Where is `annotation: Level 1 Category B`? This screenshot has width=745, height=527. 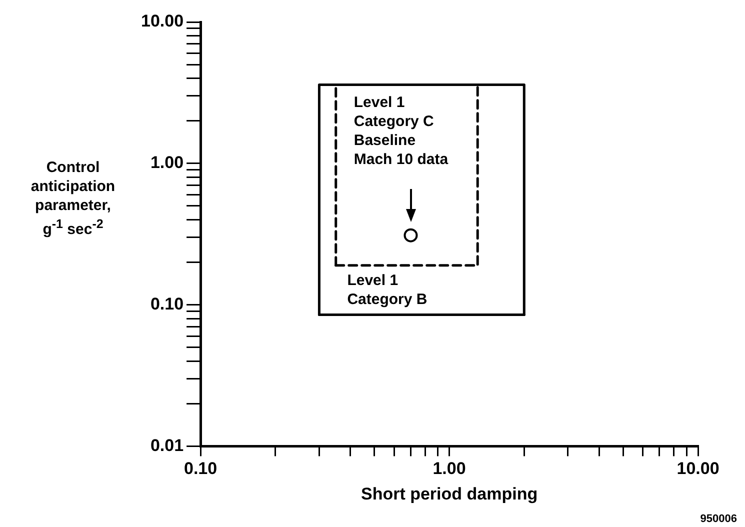 annotation: Level 1 Category B is located at coordinates (387, 289).